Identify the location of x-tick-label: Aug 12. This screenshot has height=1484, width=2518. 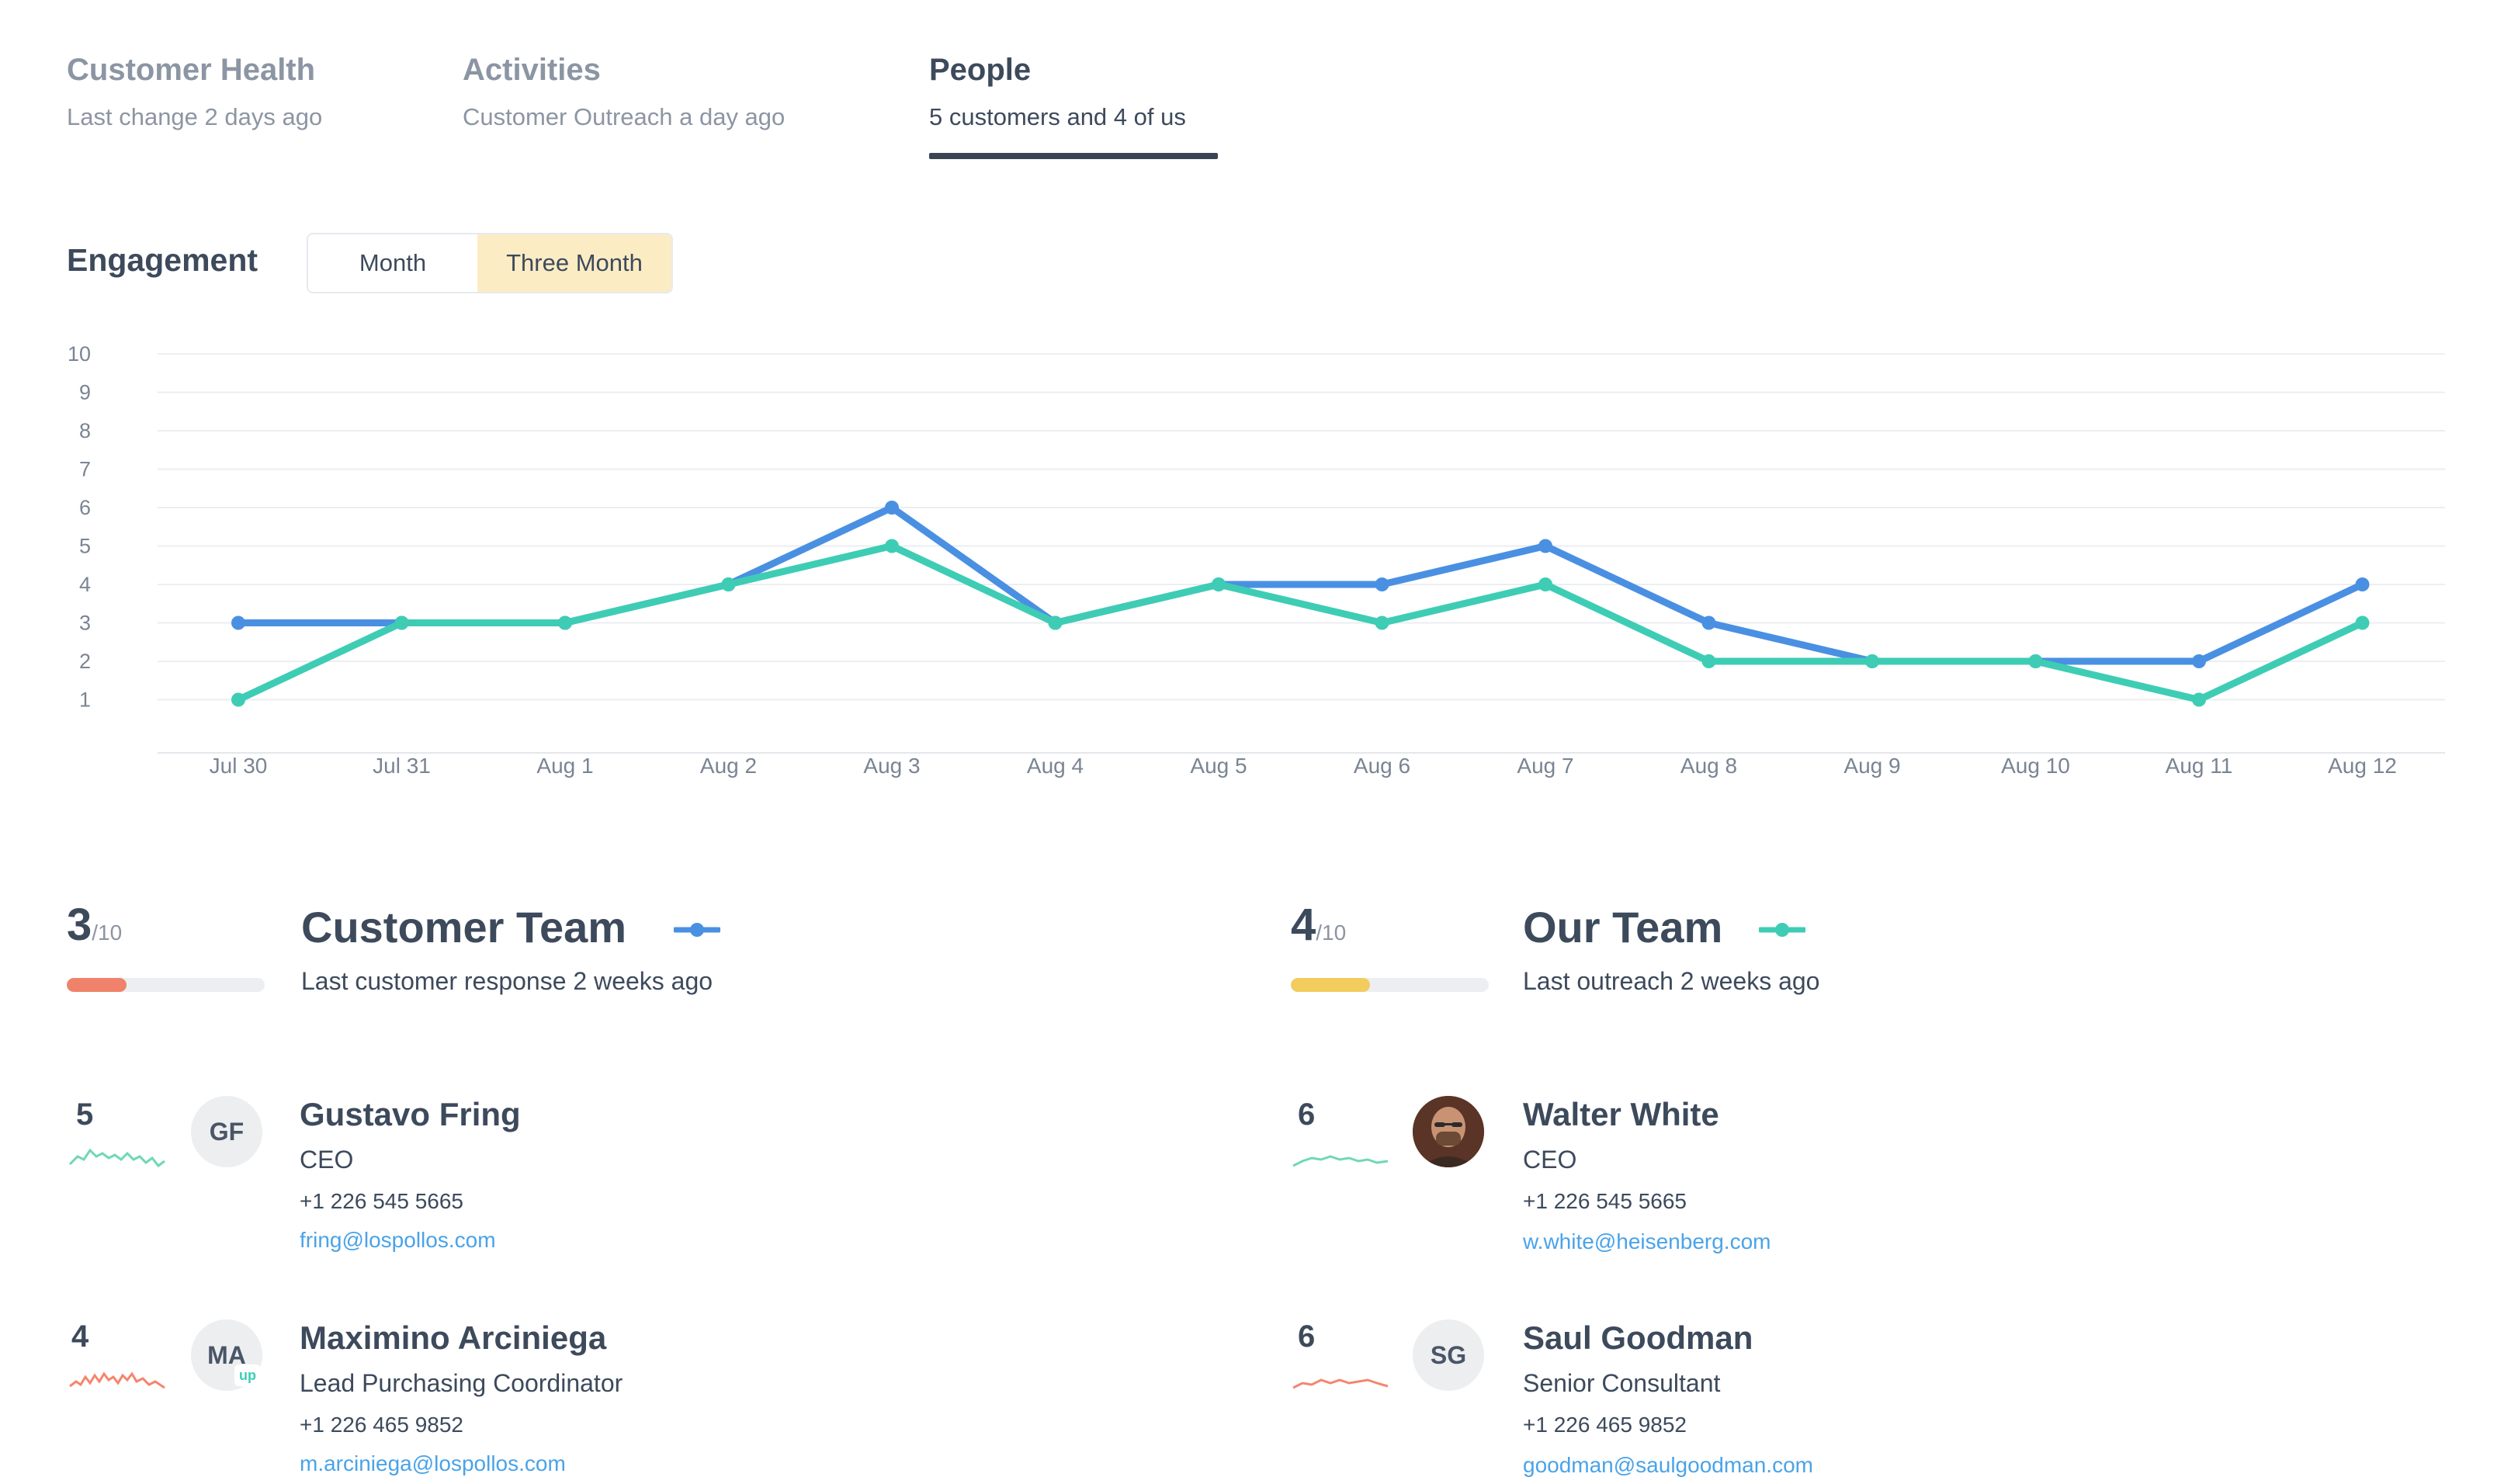
(2362, 766).